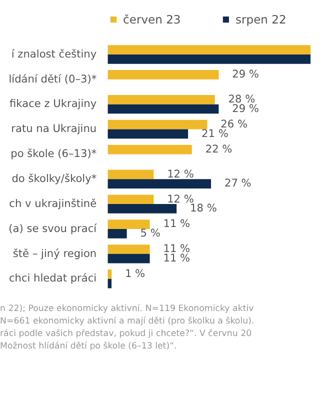  What do you see at coordinates (127, 321) in the screenshot?
I see `text: N=661 ekonomicky aktivní a mají děti (pro školku a školu).` at bounding box center [127, 321].